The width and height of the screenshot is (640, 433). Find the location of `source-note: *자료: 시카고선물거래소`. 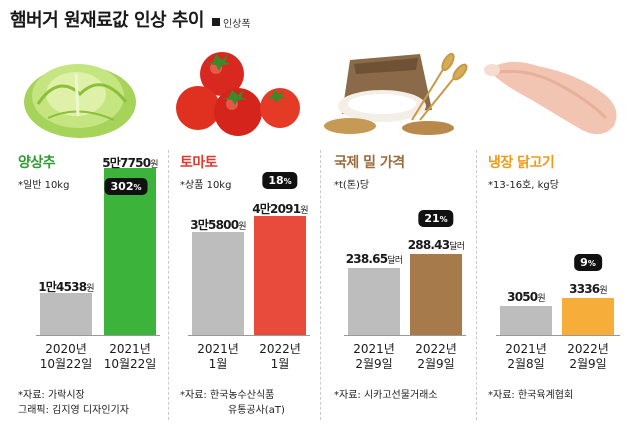

source-note: *자료: 시카고선물거래소 is located at coordinates (386, 395).